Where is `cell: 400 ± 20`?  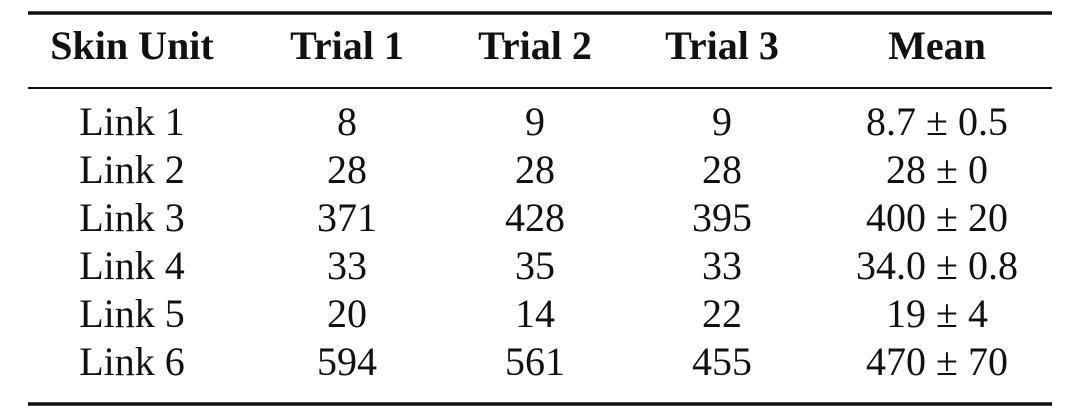 cell: 400 ± 20 is located at coordinates (937, 217).